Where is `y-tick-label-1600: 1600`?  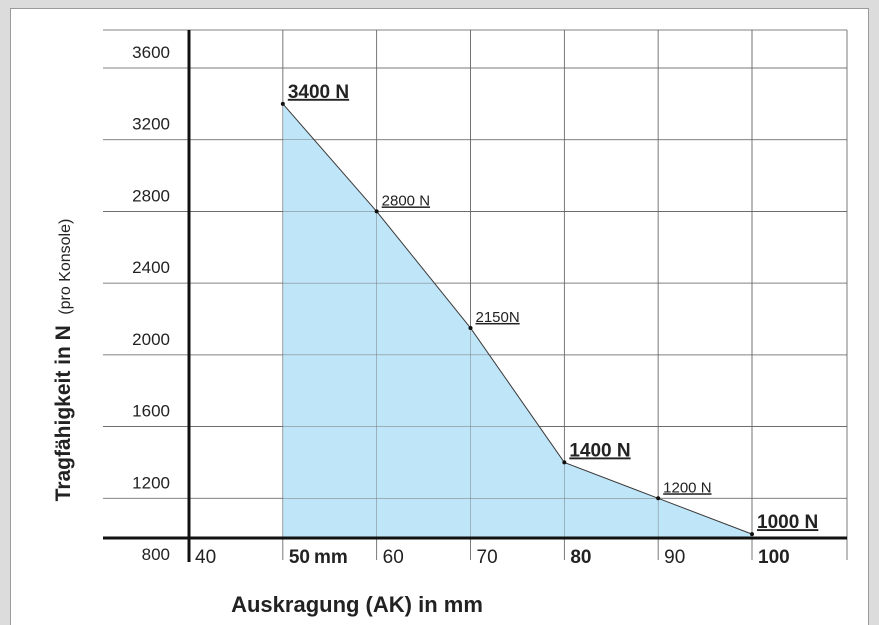 y-tick-label-1600: 1600 is located at coordinates (151, 411).